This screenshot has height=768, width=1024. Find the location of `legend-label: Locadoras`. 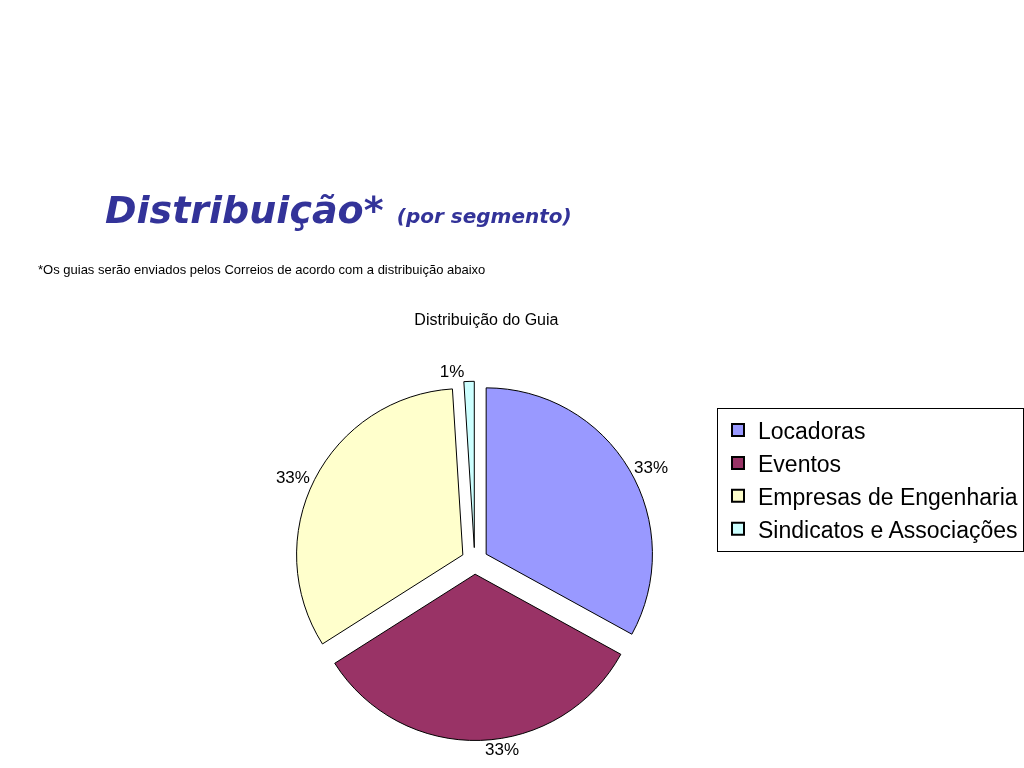

legend-label: Locadoras is located at coordinates (812, 431).